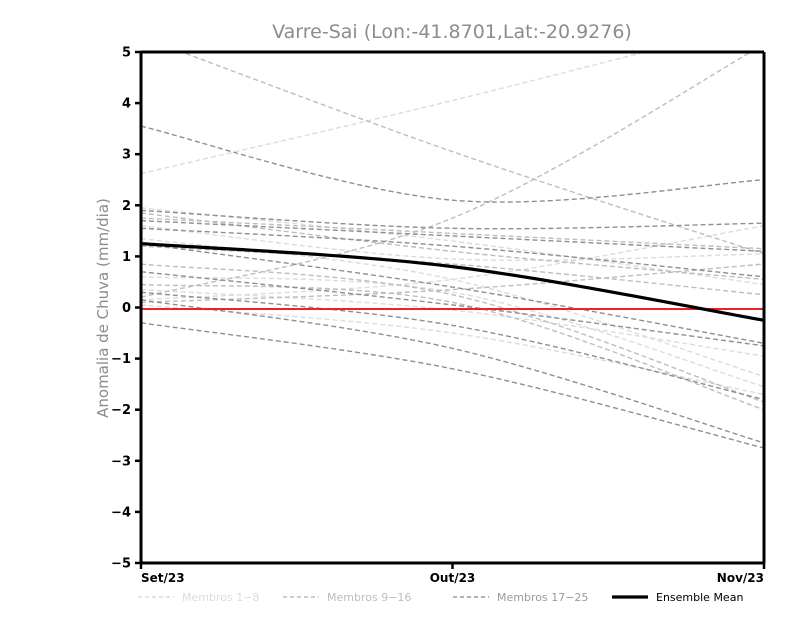 The image size is (800, 618). What do you see at coordinates (453, 578) in the screenshot?
I see `x-tick-label: Out/23` at bounding box center [453, 578].